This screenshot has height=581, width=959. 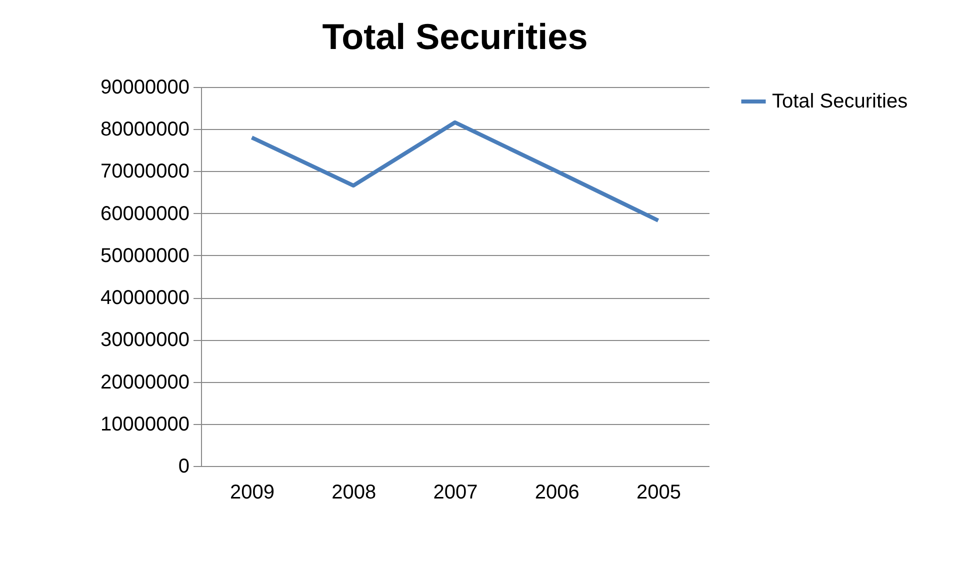 What do you see at coordinates (145, 424) in the screenshot?
I see `y-tick-label: 10000000` at bounding box center [145, 424].